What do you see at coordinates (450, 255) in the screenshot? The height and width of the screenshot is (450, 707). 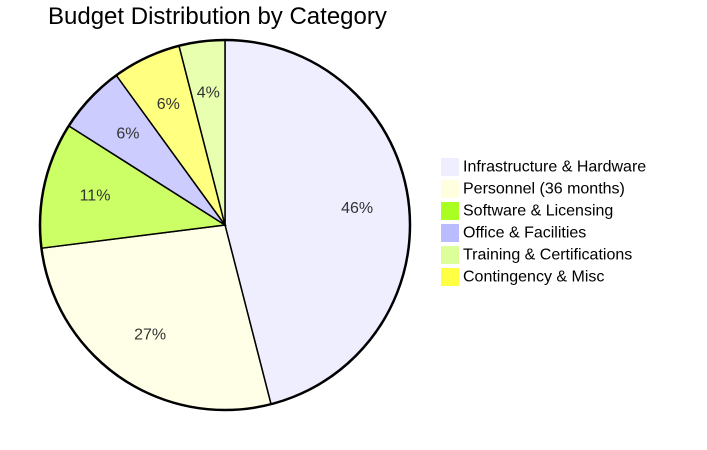 I see `legend-swatch-training-certifications` at bounding box center [450, 255].